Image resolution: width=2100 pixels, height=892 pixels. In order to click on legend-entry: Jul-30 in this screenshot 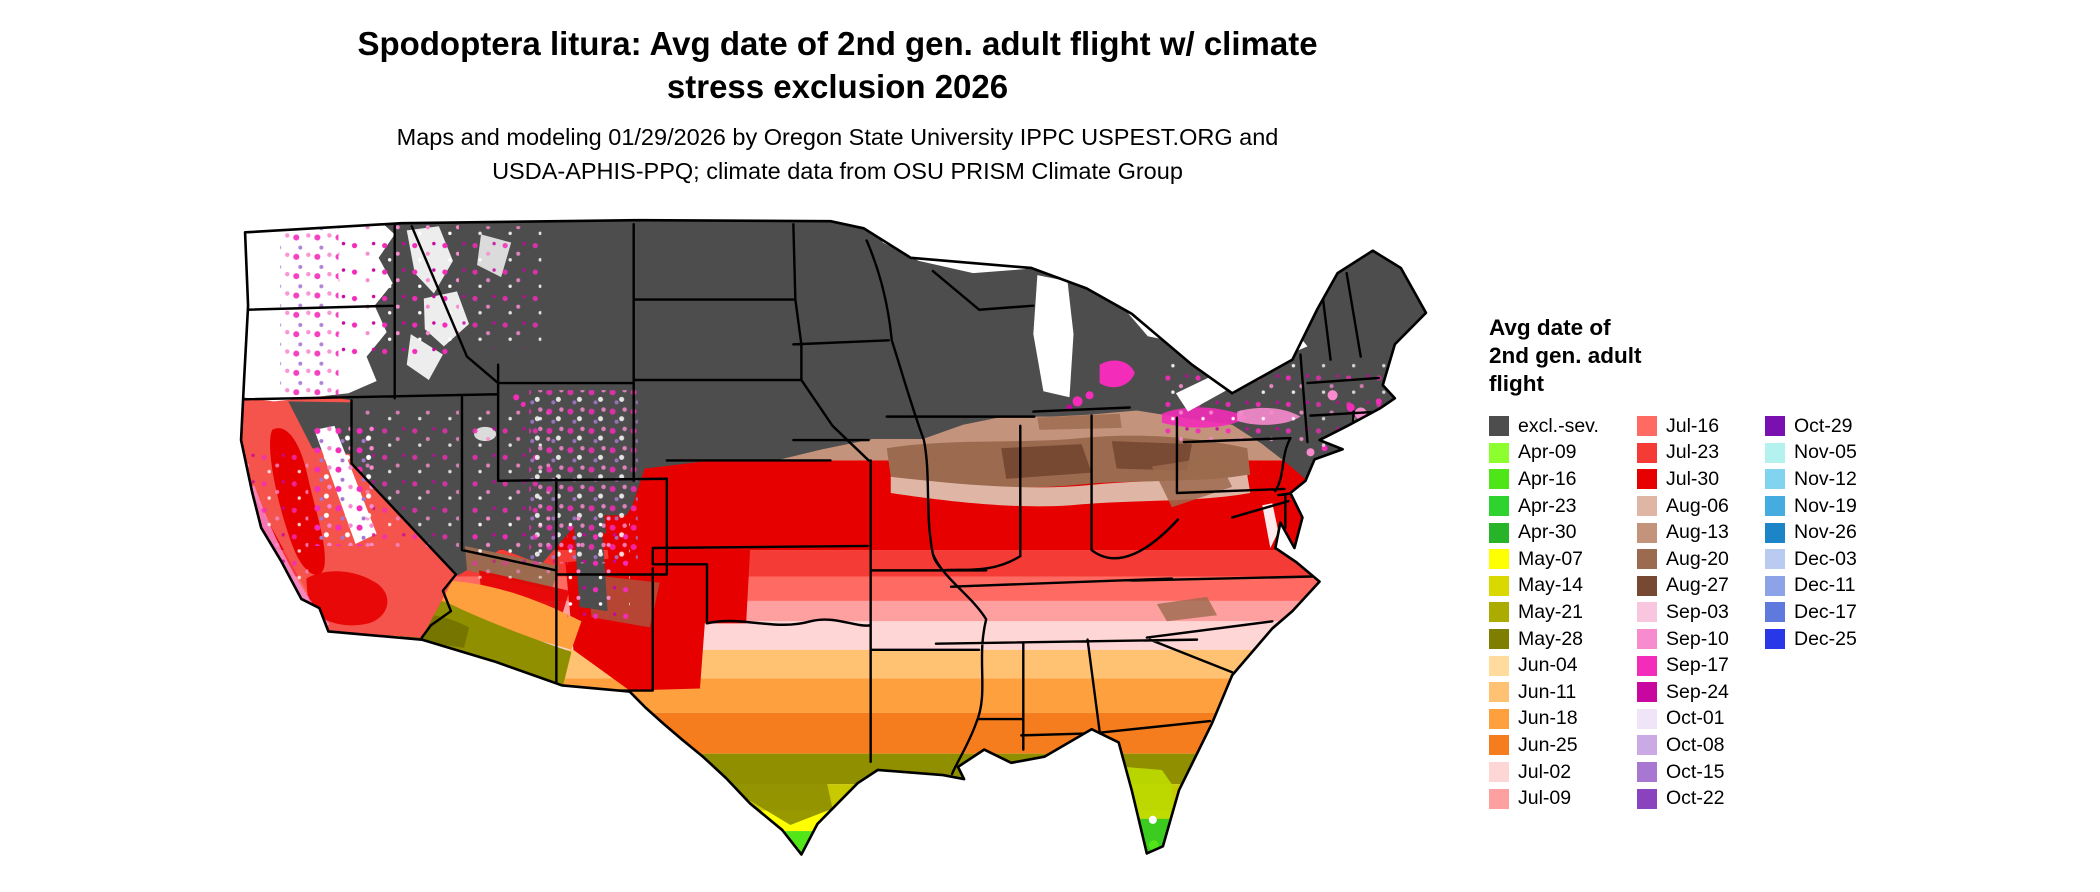, I will do `click(1701, 479)`.